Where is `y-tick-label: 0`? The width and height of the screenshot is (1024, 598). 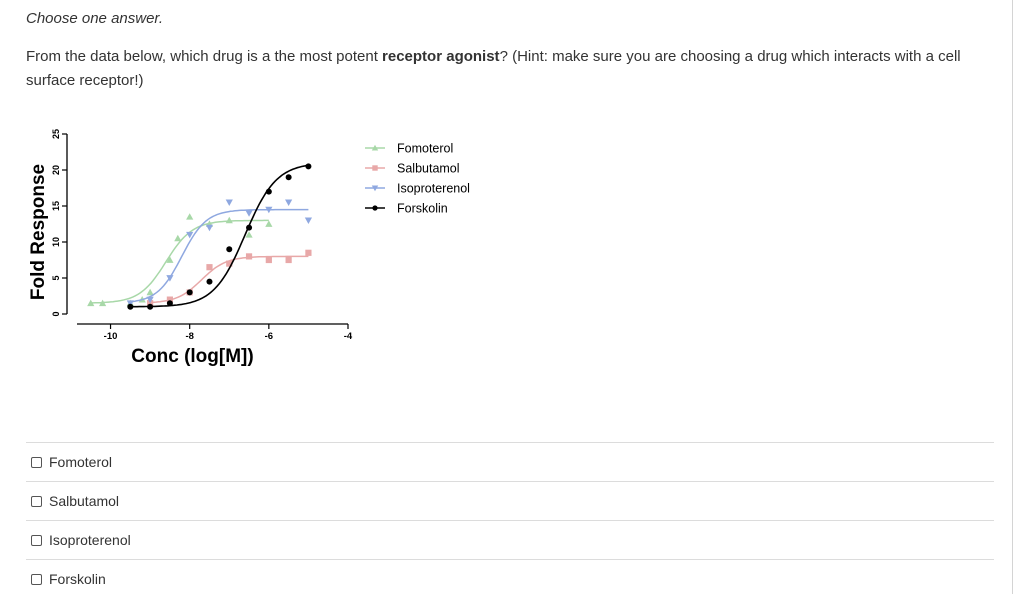 y-tick-label: 0 is located at coordinates (56, 313).